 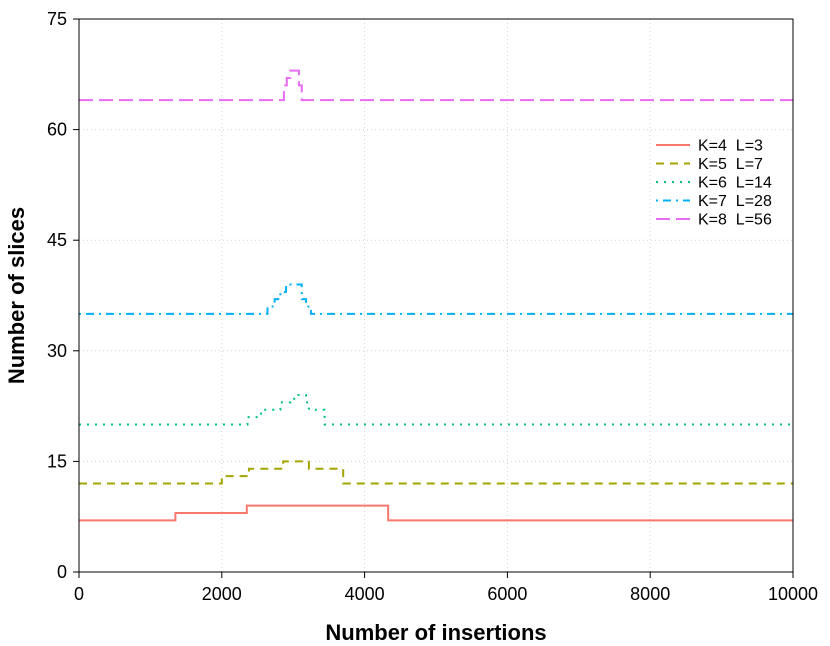 What do you see at coordinates (16, 295) in the screenshot?
I see `y-axis-title: Number of slices` at bounding box center [16, 295].